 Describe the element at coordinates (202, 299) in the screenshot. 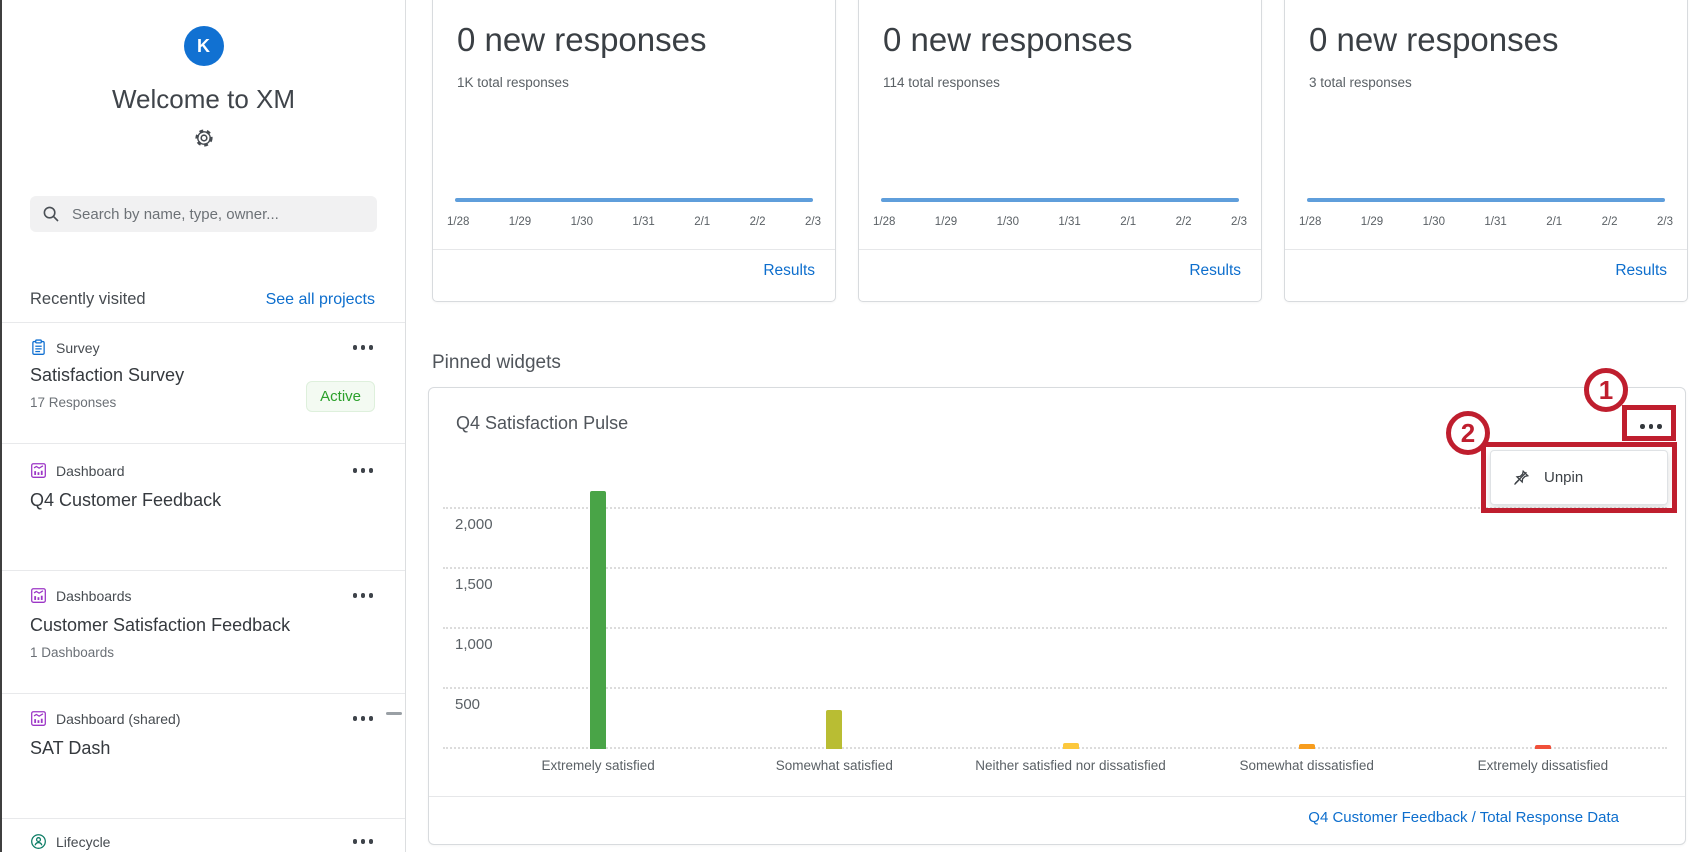

I see `recent-header: Recently visited See all projects` at that location.